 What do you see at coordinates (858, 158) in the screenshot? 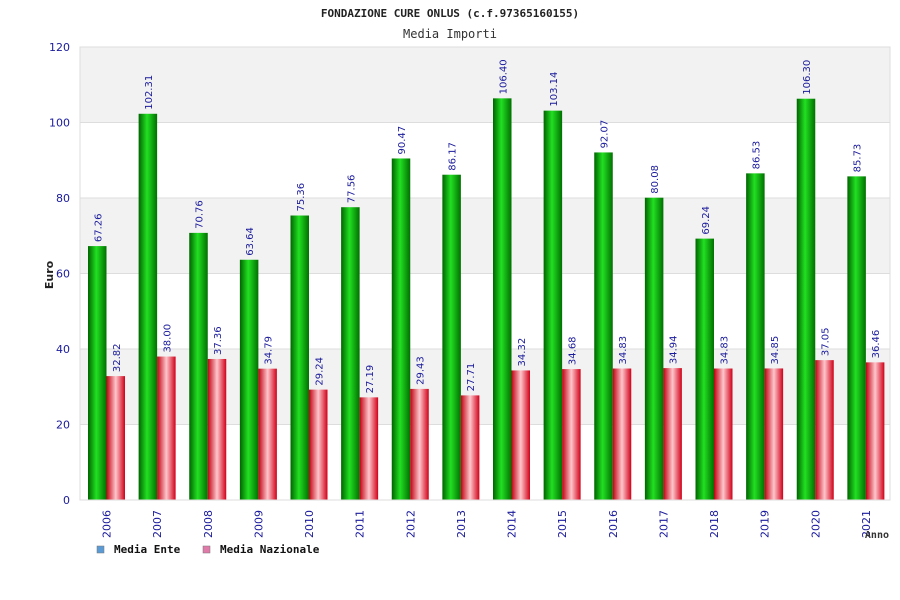
I see `data-label-media-ente: 85.73` at bounding box center [858, 158].